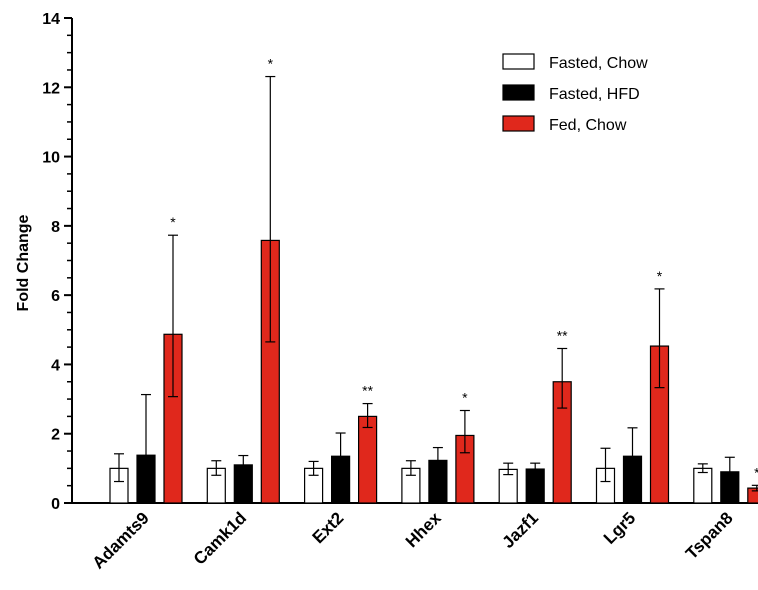  Describe the element at coordinates (55, 435) in the screenshot. I see `y-tick-label: 2` at that location.